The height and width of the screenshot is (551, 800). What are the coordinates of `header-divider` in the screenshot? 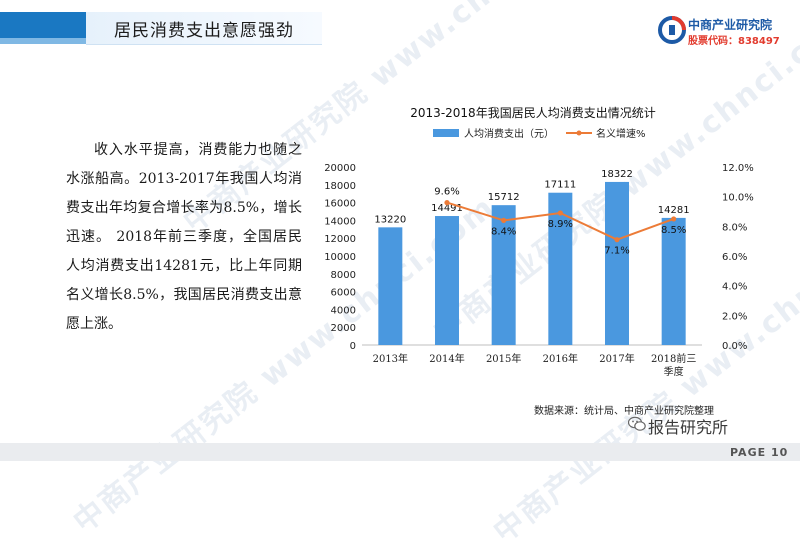 It's located at (204, 44).